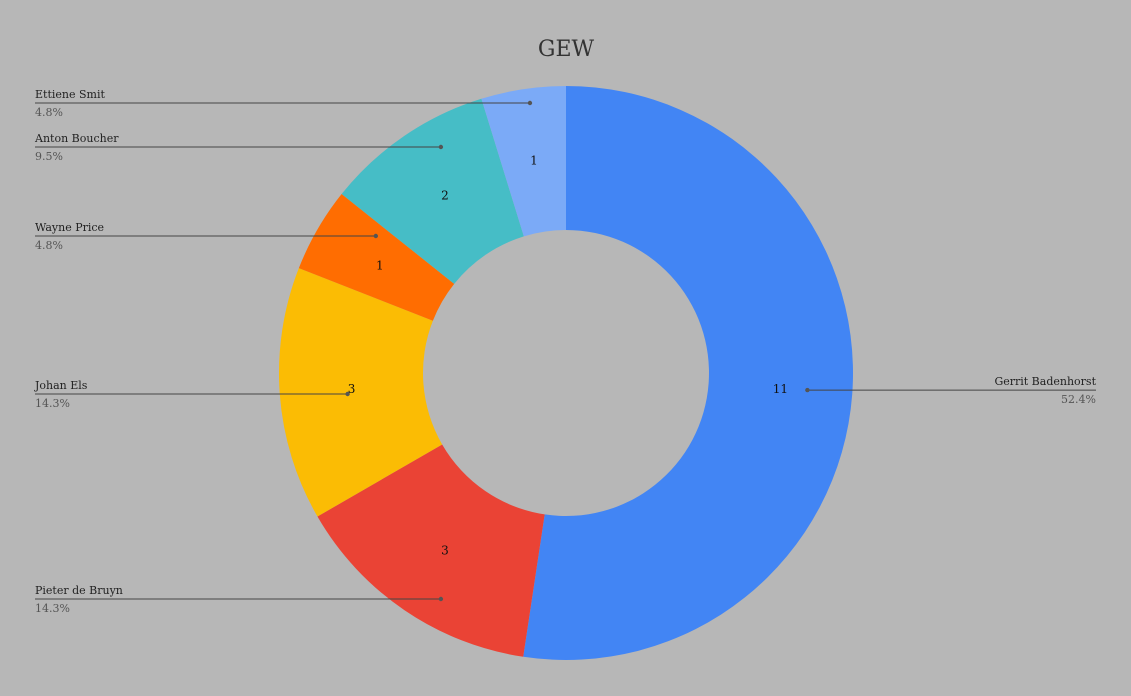 The width and height of the screenshot is (1131, 696). What do you see at coordinates (361, 392) in the screenshot?
I see `slice-johan-els` at bounding box center [361, 392].